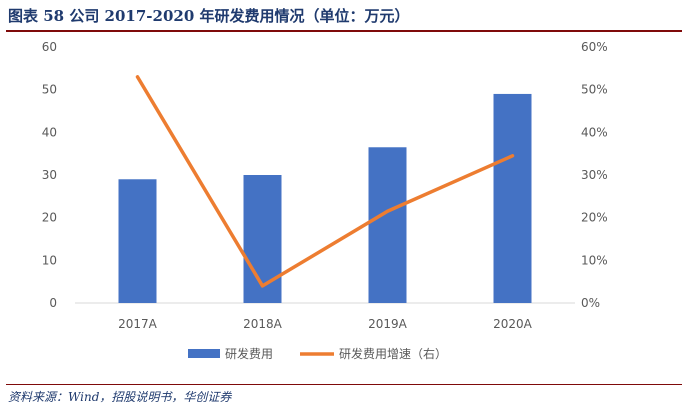 The image size is (689, 407). Describe the element at coordinates (204, 353) in the screenshot. I see `legend-bar-swatch` at that location.